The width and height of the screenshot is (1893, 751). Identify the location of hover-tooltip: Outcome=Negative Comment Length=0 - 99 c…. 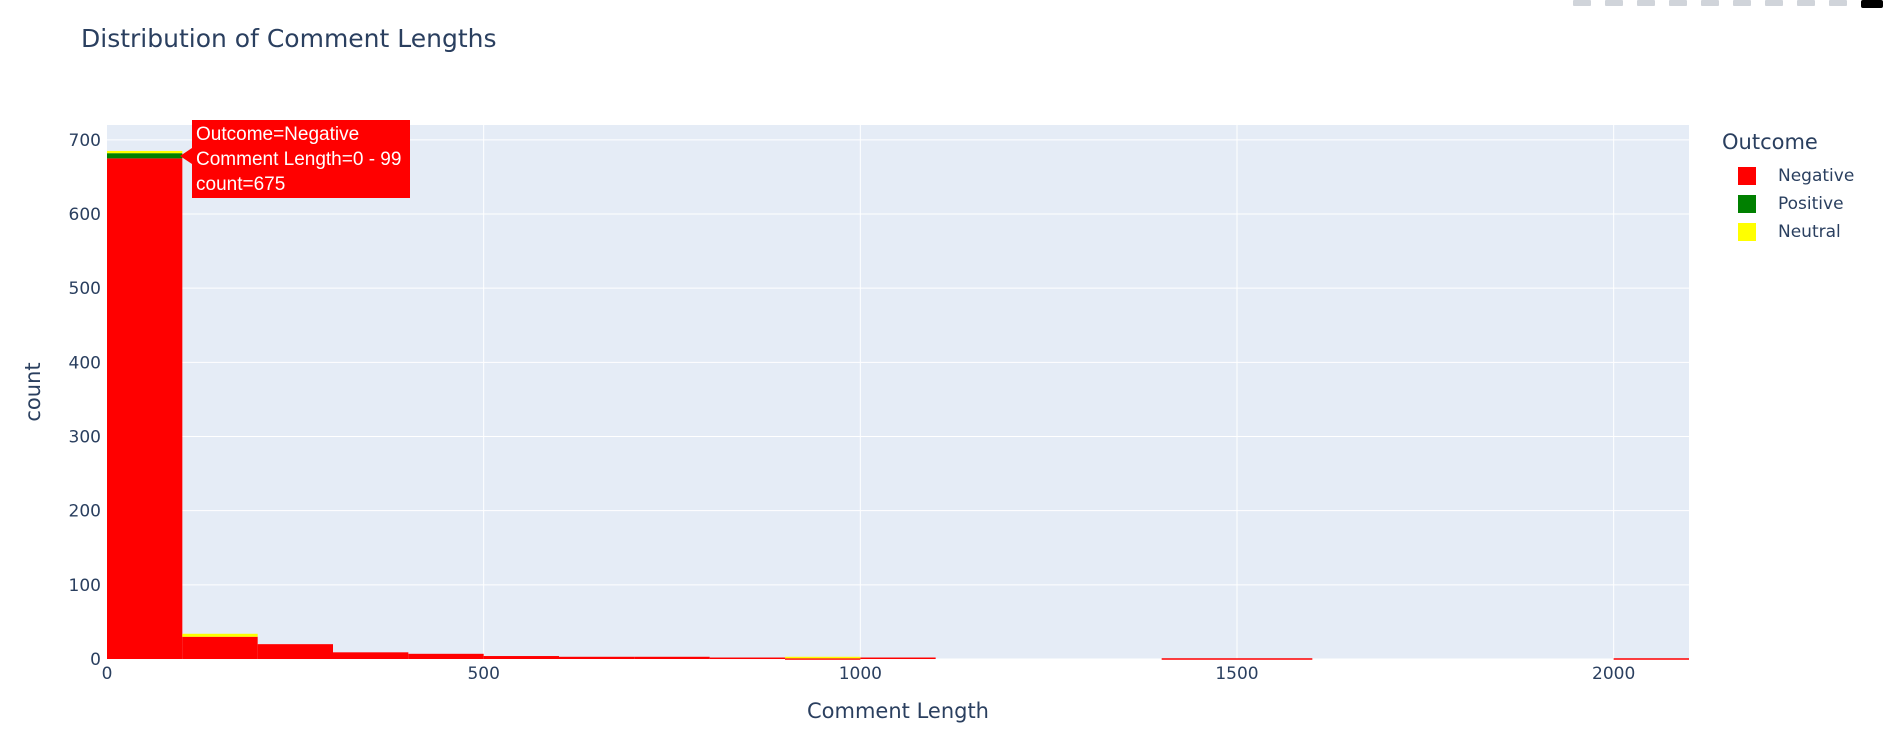
(301, 159).